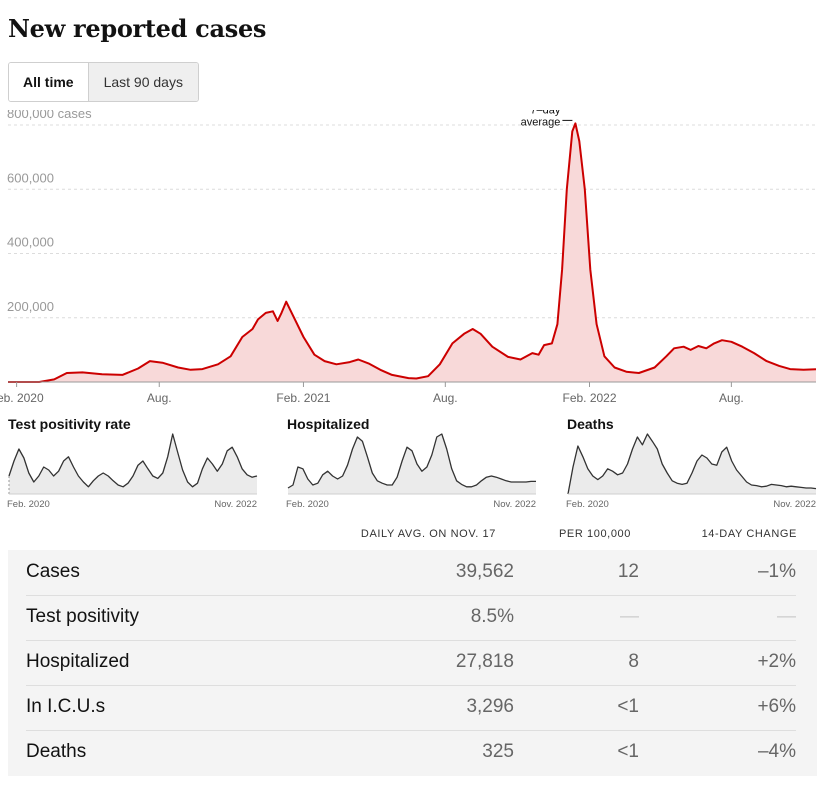 The image size is (829, 786). Describe the element at coordinates (749, 534) in the screenshot. I see `change-header: 14-DAY CHANGE` at that location.